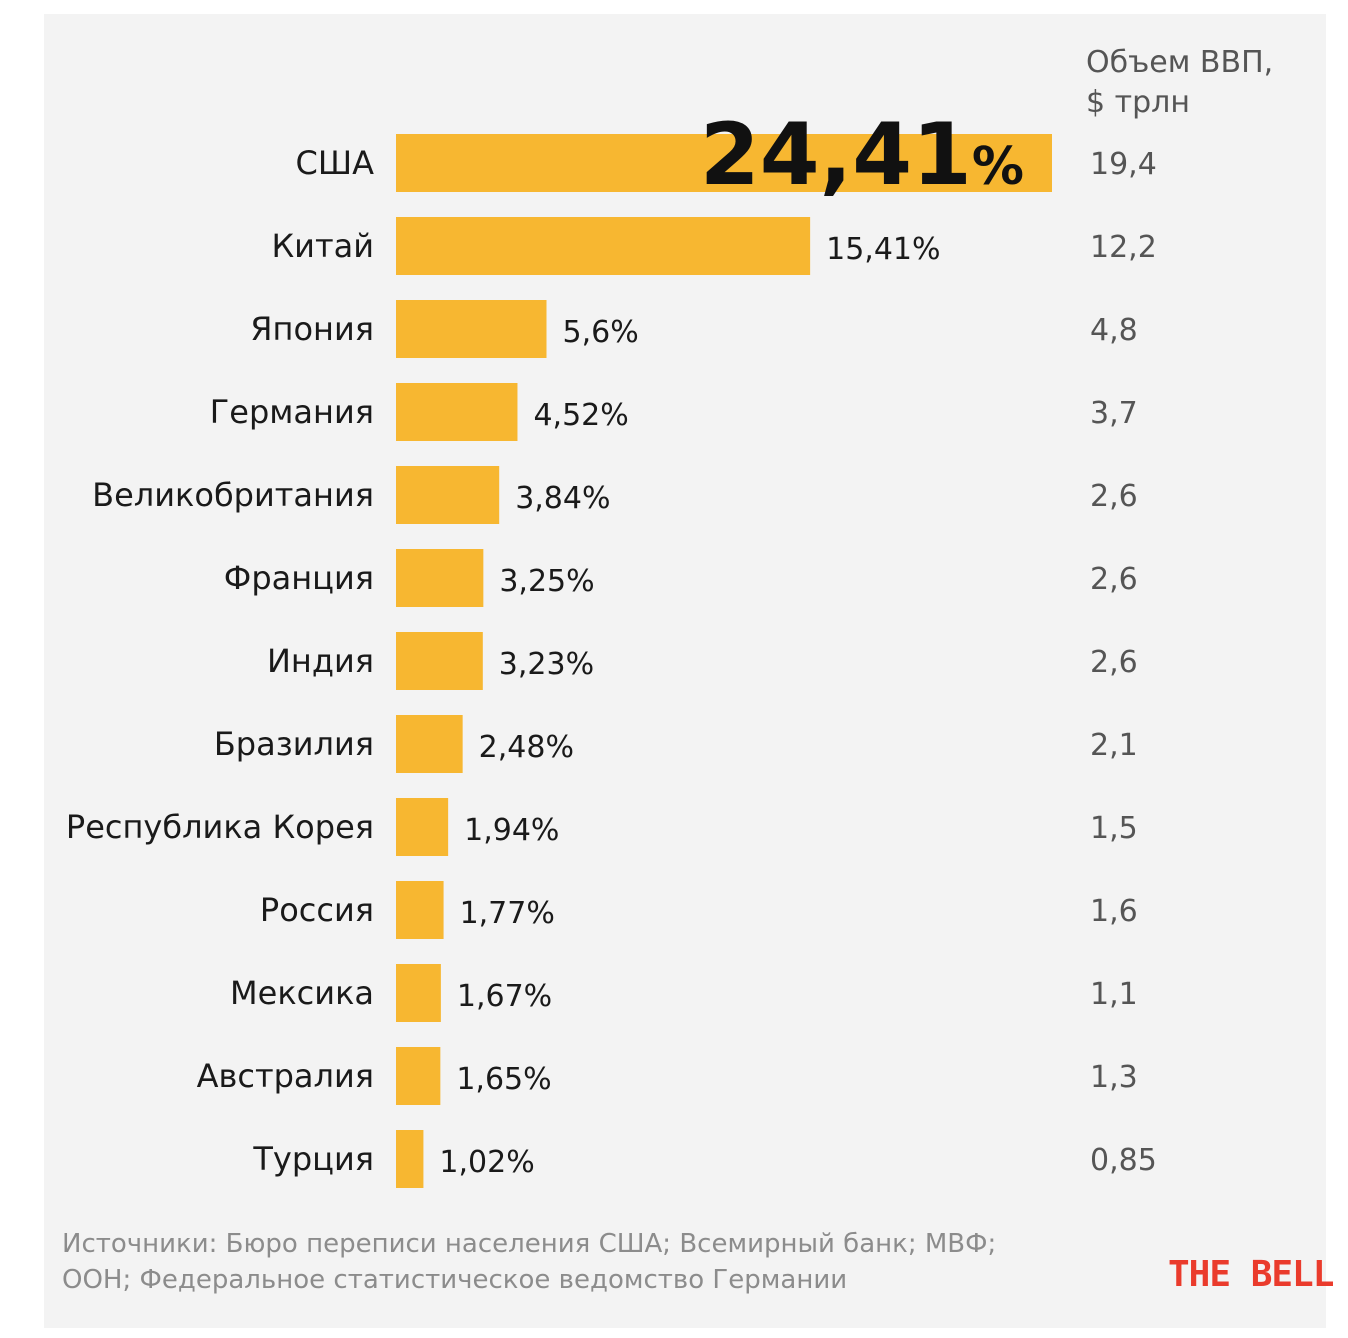  Describe the element at coordinates (299, 578) in the screenshot. I see `category-label: Франция` at that location.